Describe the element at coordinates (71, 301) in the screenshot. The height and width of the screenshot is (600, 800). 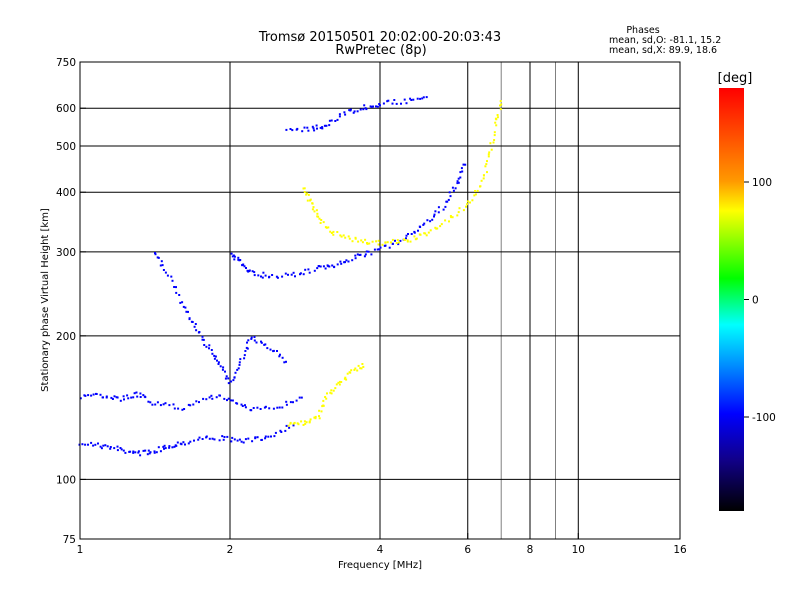
I see `y-axis: 75 100 200 300 400 500 600 750` at that location.